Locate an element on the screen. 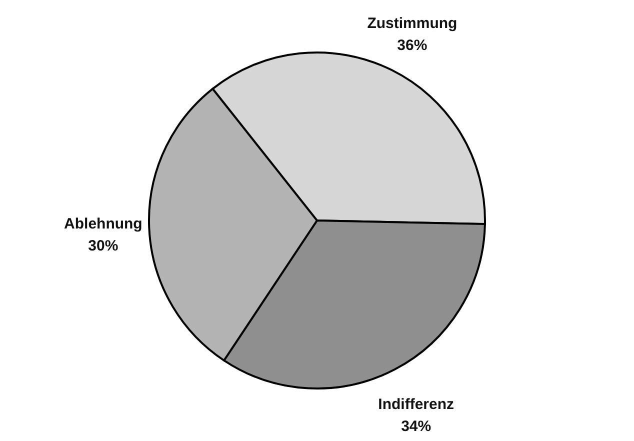 This screenshot has height=441, width=634. data-label: 36% is located at coordinates (412, 45).